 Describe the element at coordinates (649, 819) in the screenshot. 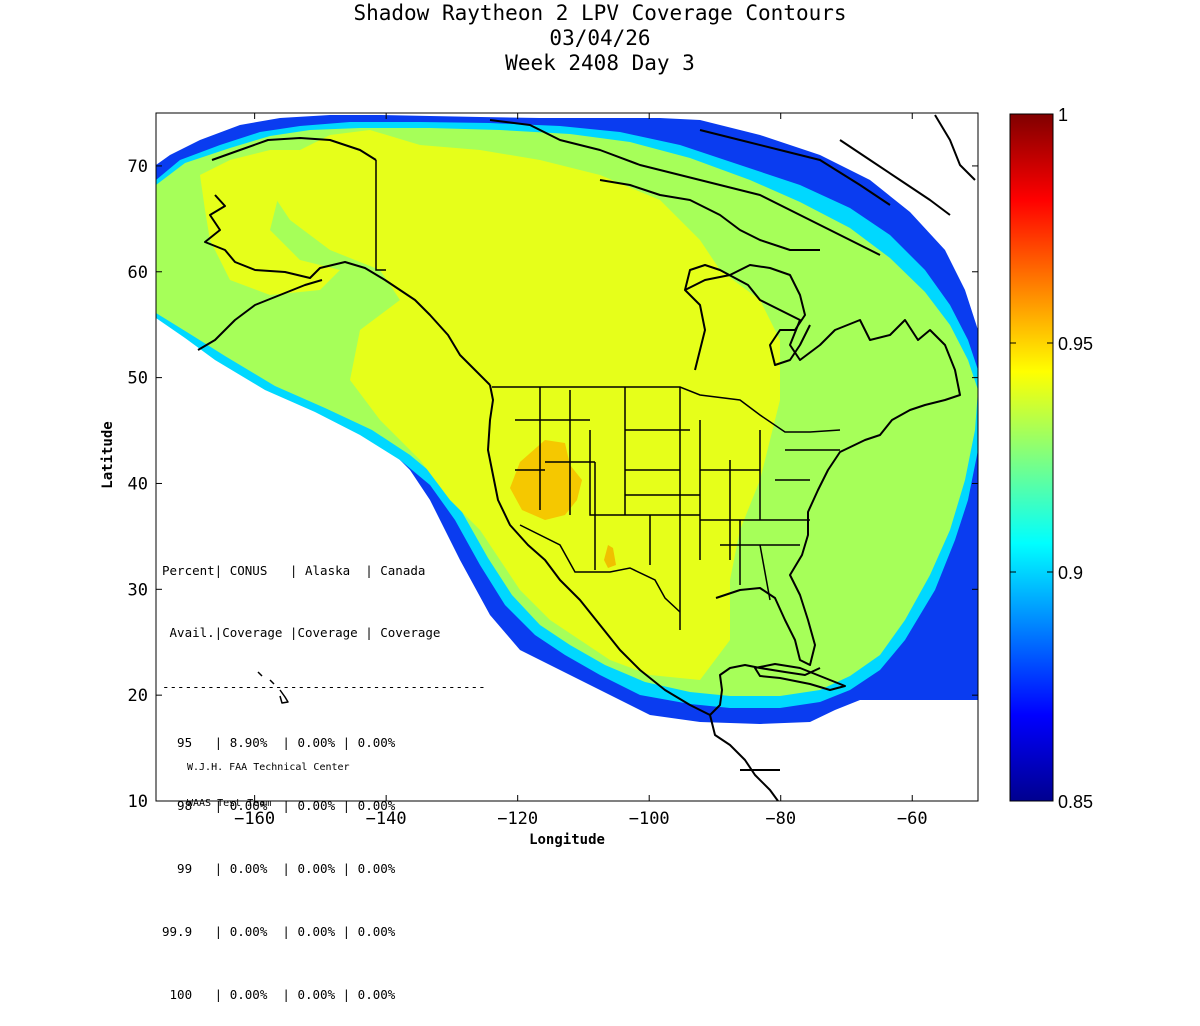

I see `x-tick-label: −100` at that location.